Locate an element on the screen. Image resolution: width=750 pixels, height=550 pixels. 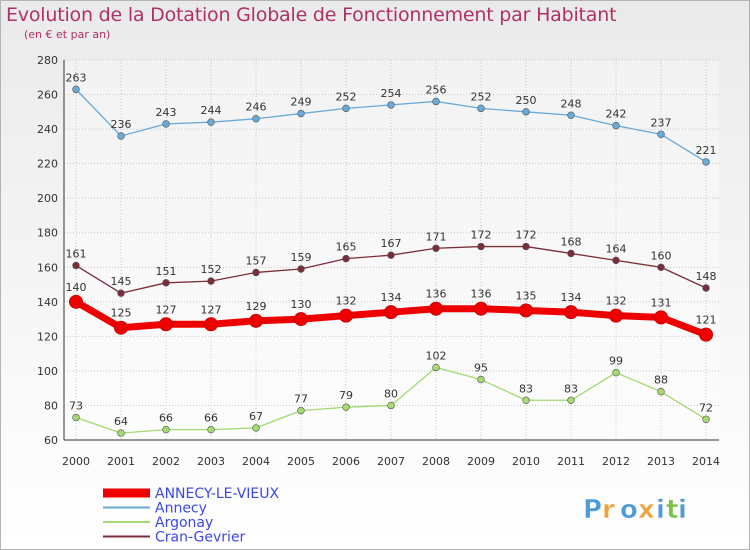
data-label: 121 is located at coordinates (706, 320).